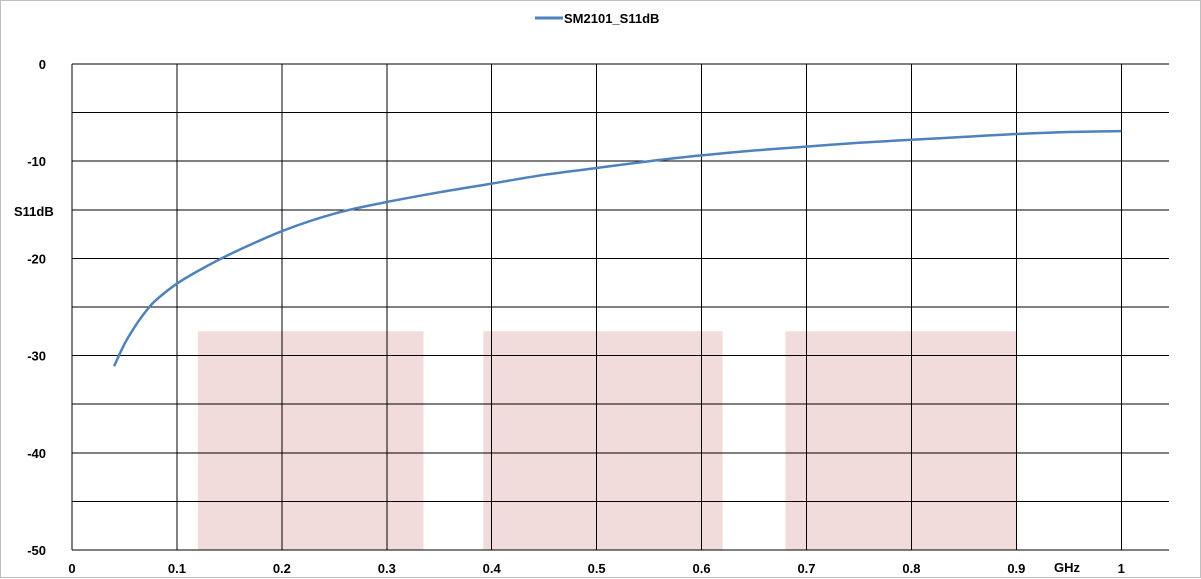  What do you see at coordinates (611, 18) in the screenshot?
I see `legend-label: SM2101_S11dB` at bounding box center [611, 18].